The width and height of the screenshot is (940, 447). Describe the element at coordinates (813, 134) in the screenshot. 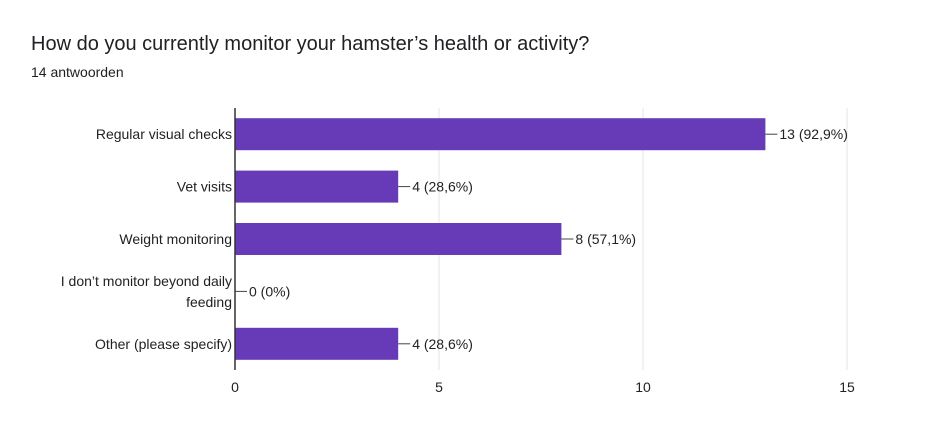

I see `data-label: 13 (92,9%)` at that location.